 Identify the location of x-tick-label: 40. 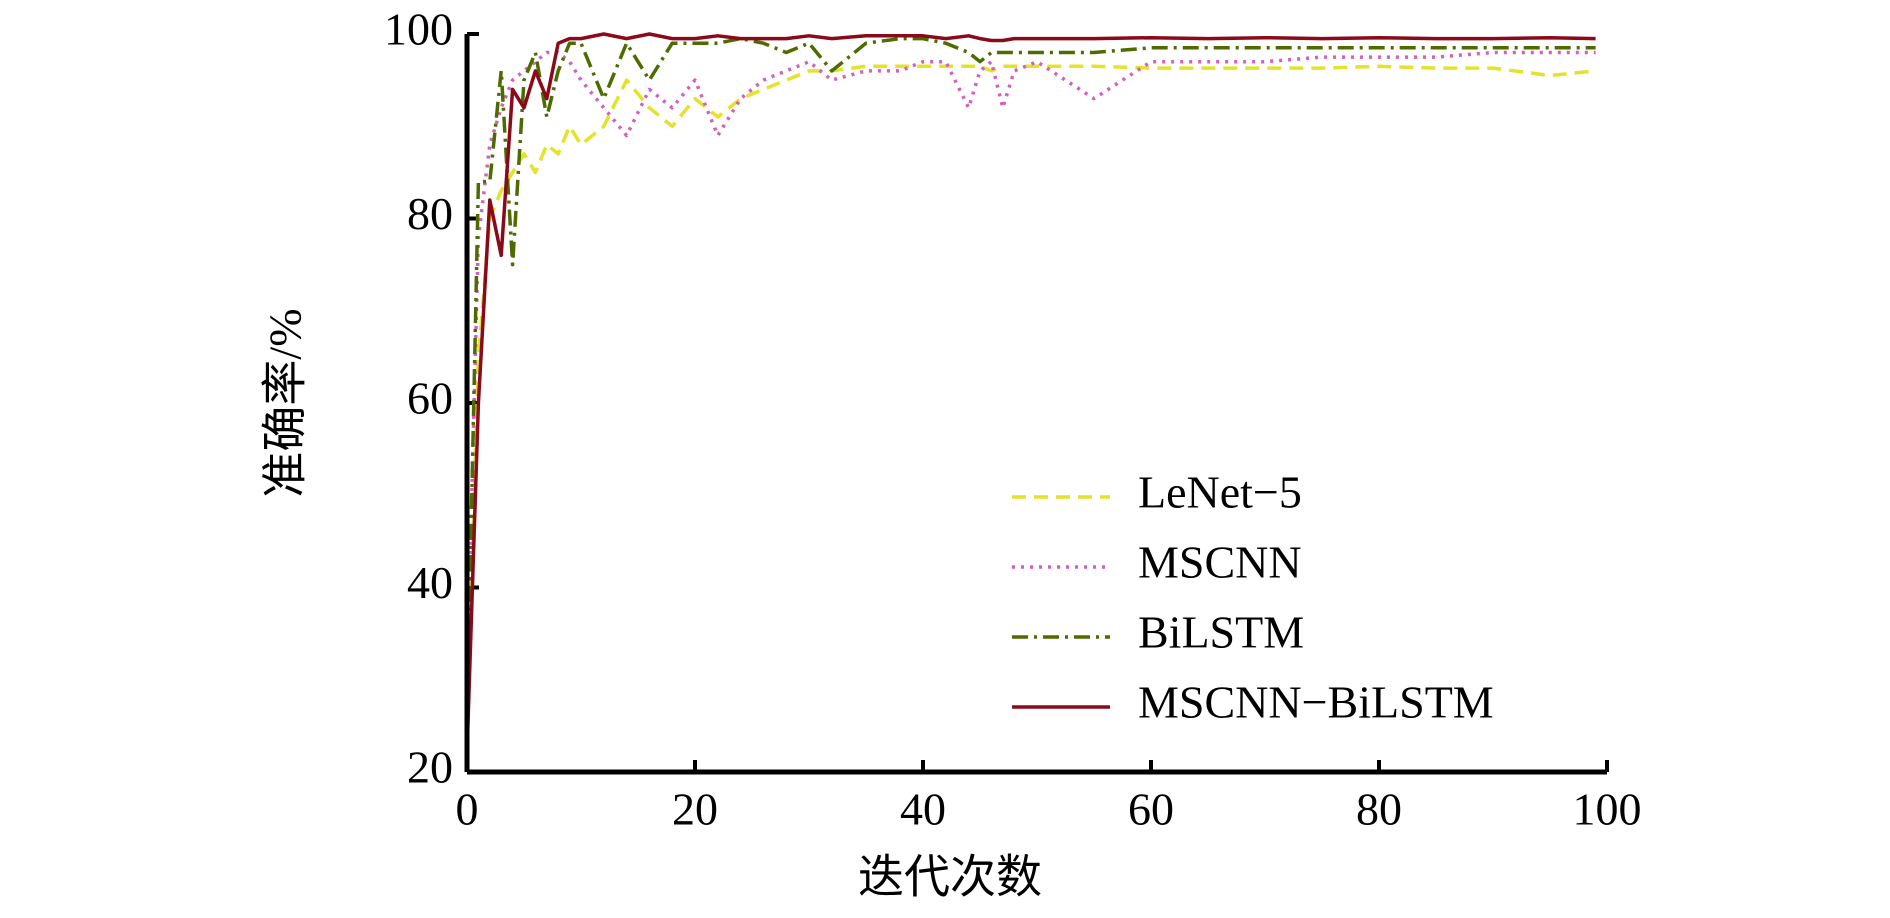
(923, 809).